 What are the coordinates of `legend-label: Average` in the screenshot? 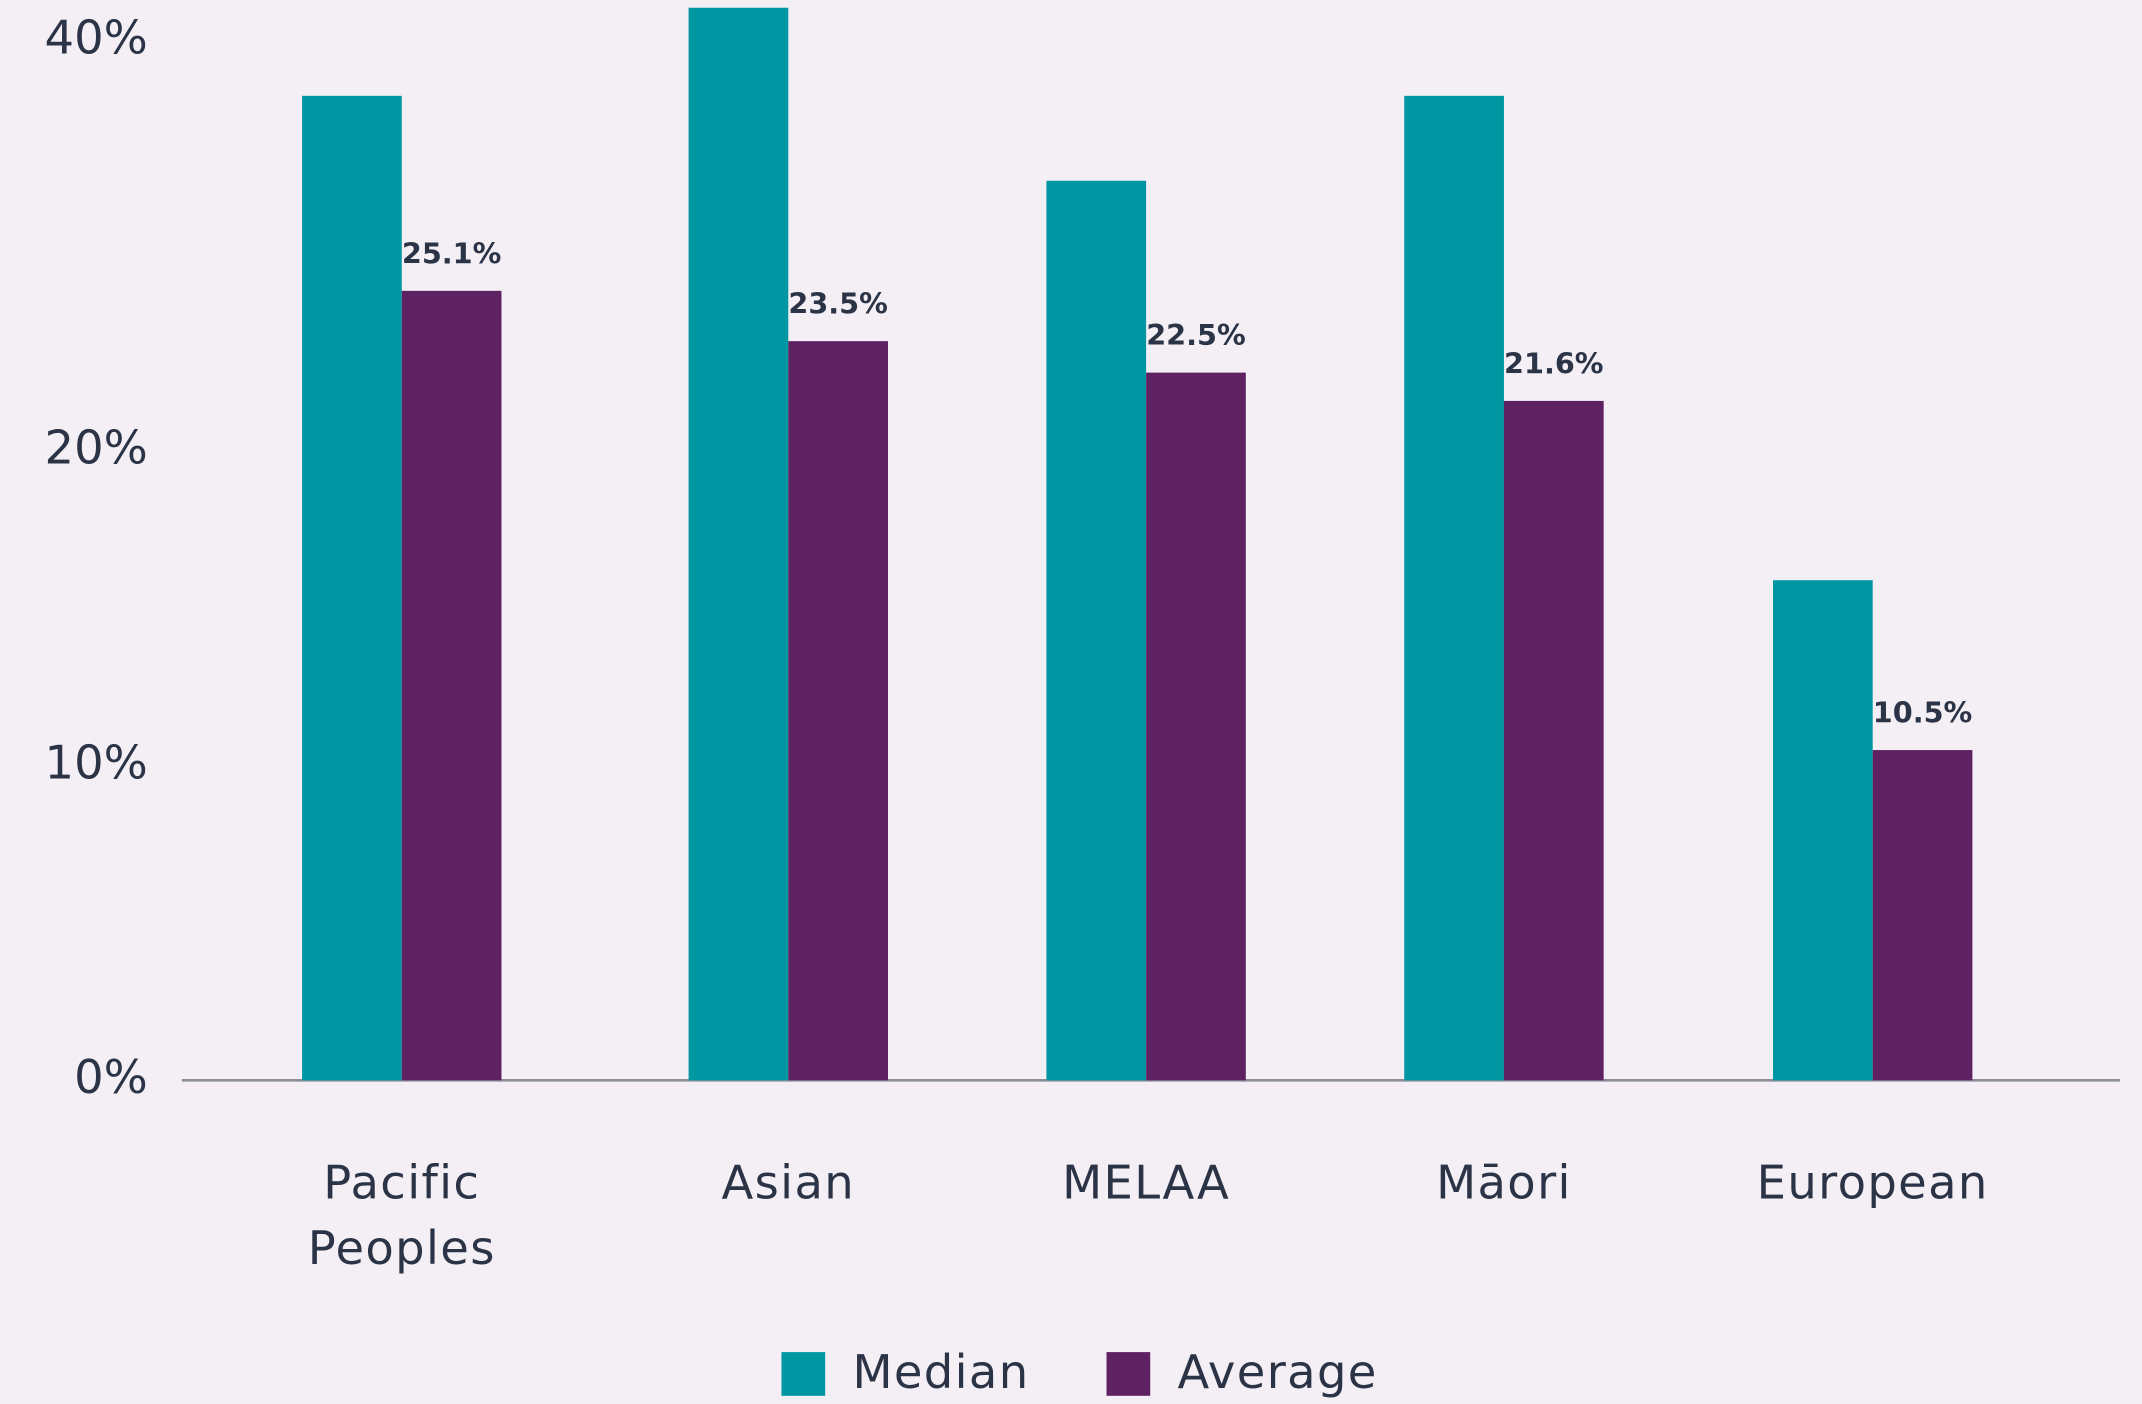 It's located at (1278, 1372).